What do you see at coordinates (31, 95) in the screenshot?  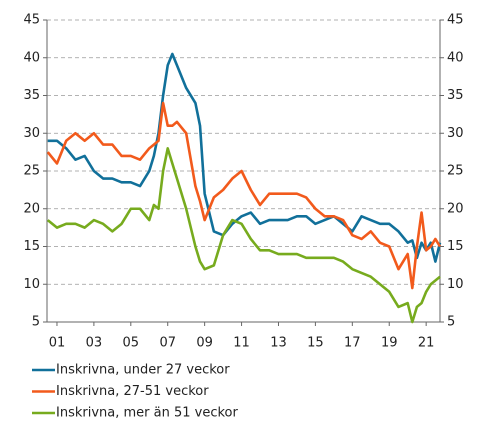 I see `y-tick-label: 35` at bounding box center [31, 95].